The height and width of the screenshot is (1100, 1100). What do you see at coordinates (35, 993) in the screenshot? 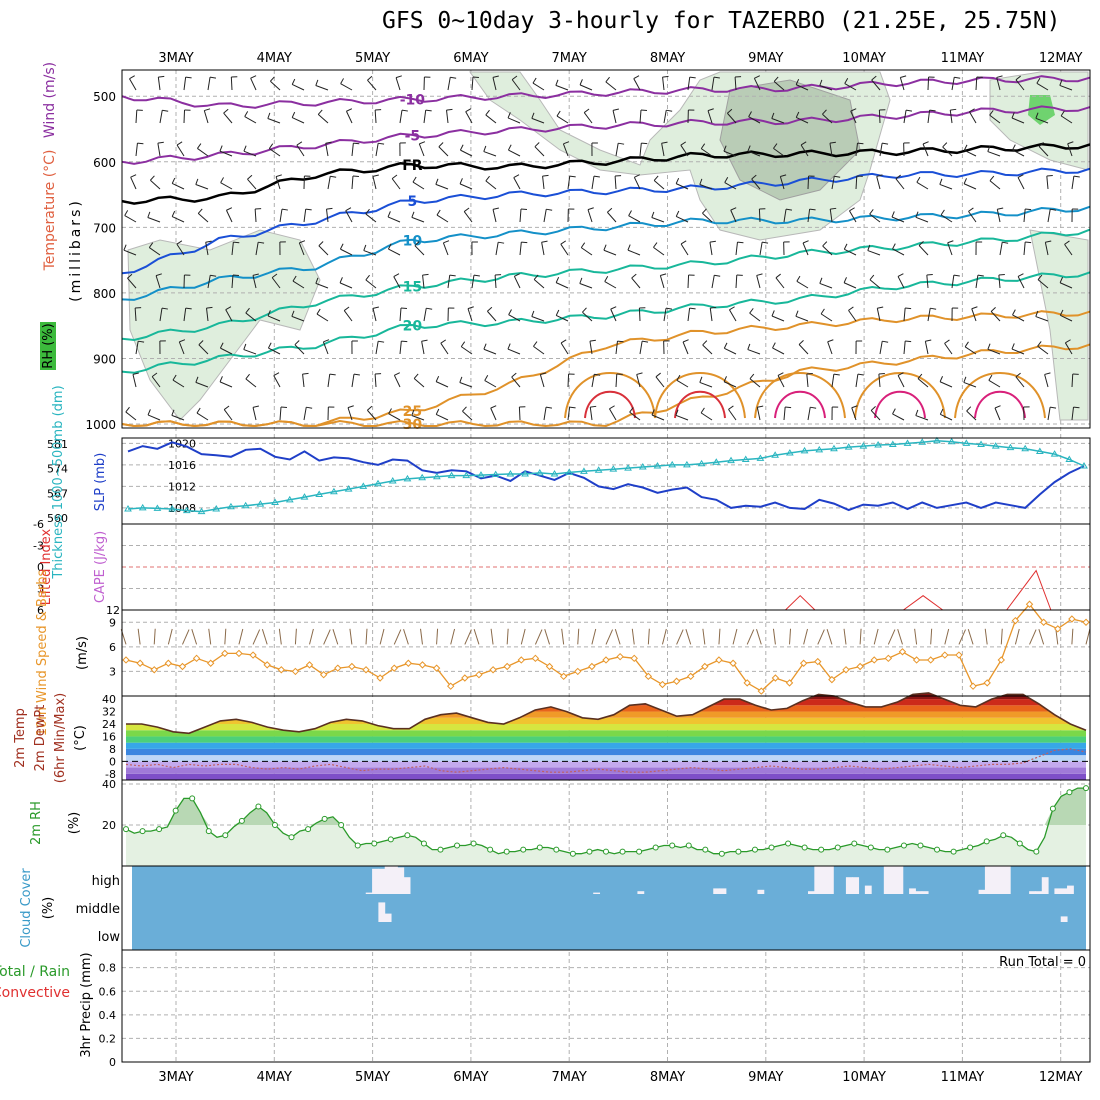
I see `legend-convective: Convective` at bounding box center [35, 993].